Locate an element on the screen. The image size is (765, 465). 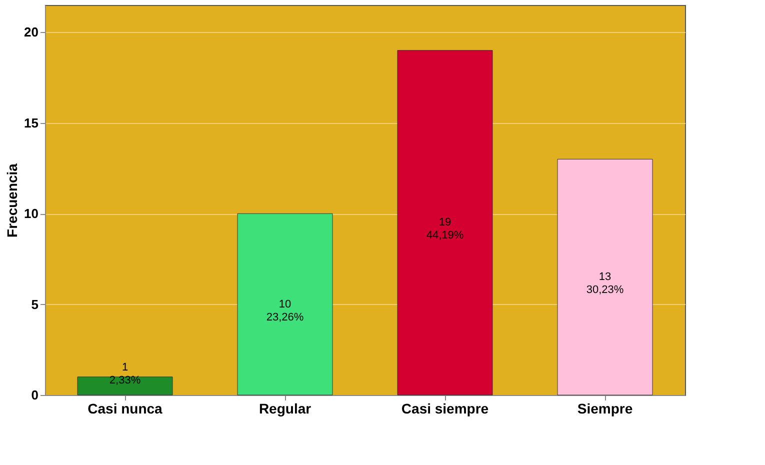
y-tick-label: 15 is located at coordinates (31, 122).